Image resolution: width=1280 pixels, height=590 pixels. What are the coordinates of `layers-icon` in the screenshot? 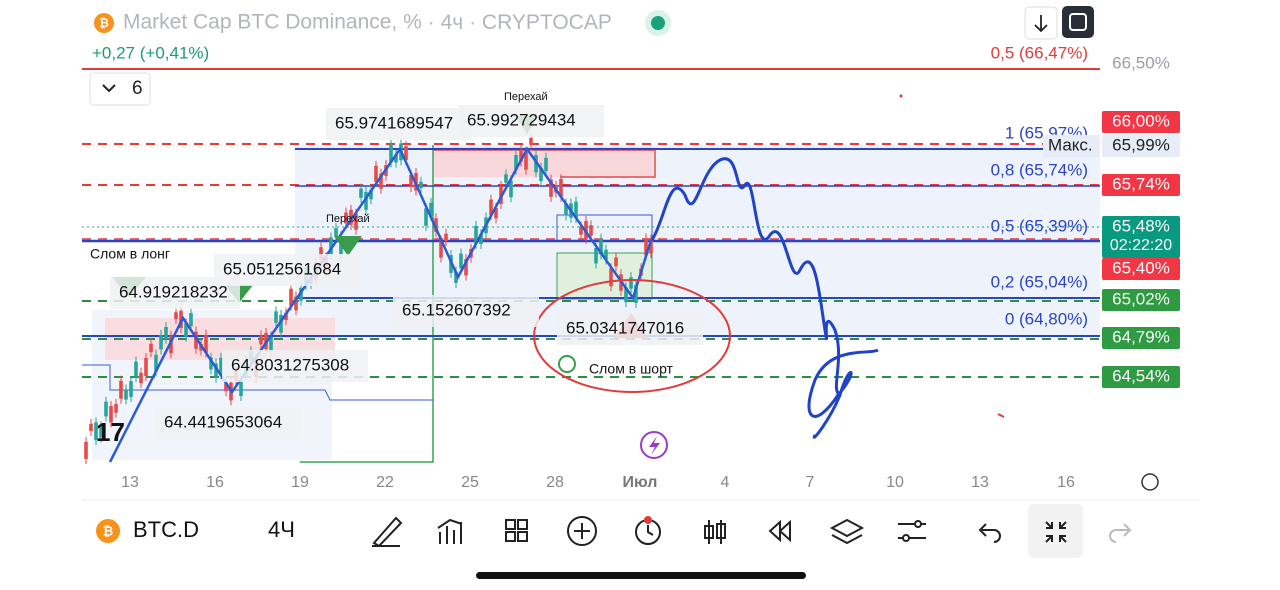 It's located at (847, 531).